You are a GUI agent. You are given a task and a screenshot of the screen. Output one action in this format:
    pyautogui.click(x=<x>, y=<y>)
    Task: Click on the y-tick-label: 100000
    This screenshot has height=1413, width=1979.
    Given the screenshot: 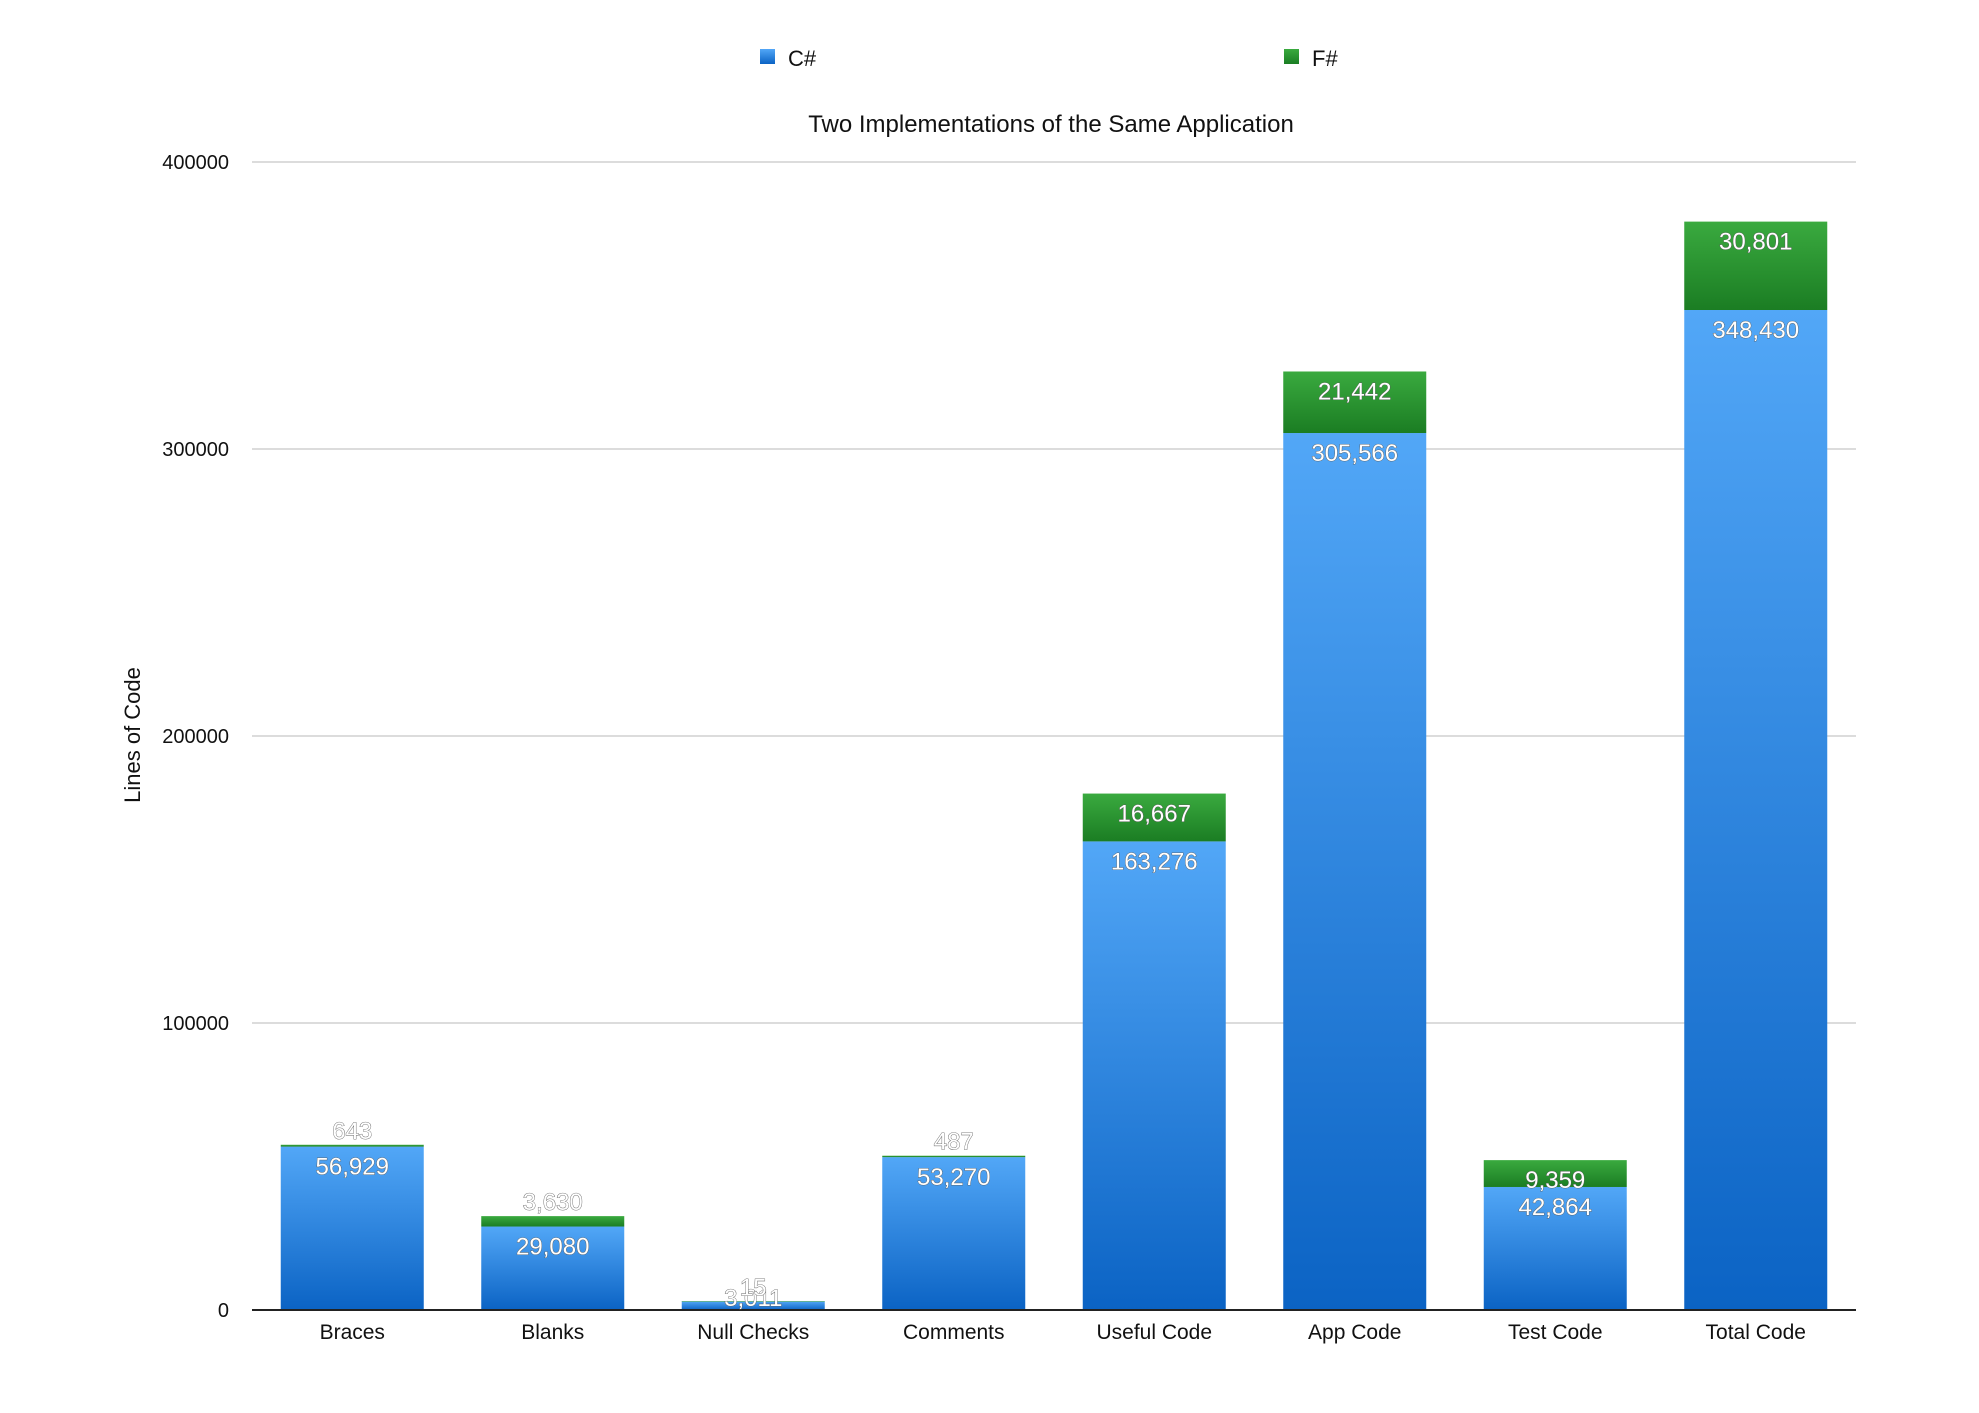 What is the action you would take?
    pyautogui.click(x=195, y=1024)
    